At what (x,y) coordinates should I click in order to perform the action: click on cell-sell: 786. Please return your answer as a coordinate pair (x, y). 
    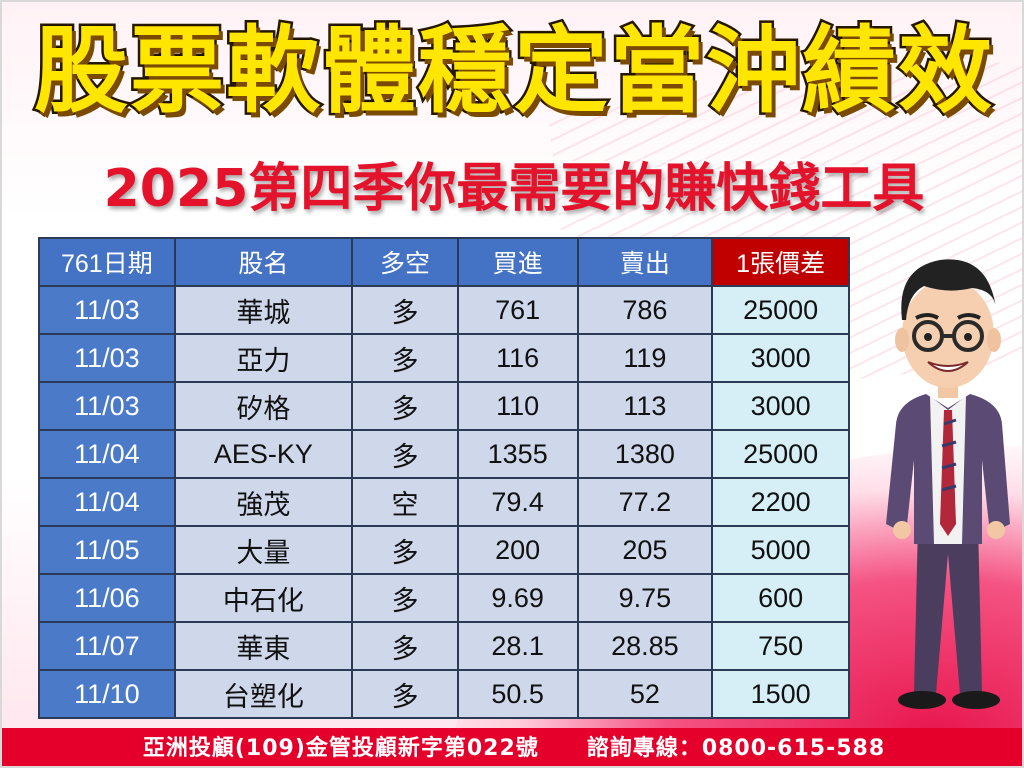
    Looking at the image, I should click on (645, 310).